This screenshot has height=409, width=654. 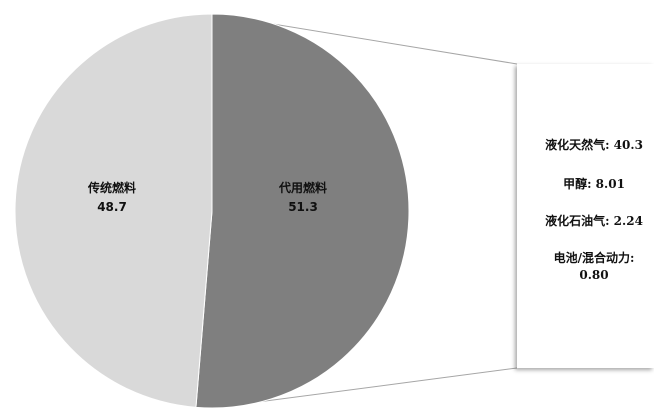 What do you see at coordinates (302, 187) in the screenshot?
I see `slice-name-alternative-fuel: 代用燃料` at bounding box center [302, 187].